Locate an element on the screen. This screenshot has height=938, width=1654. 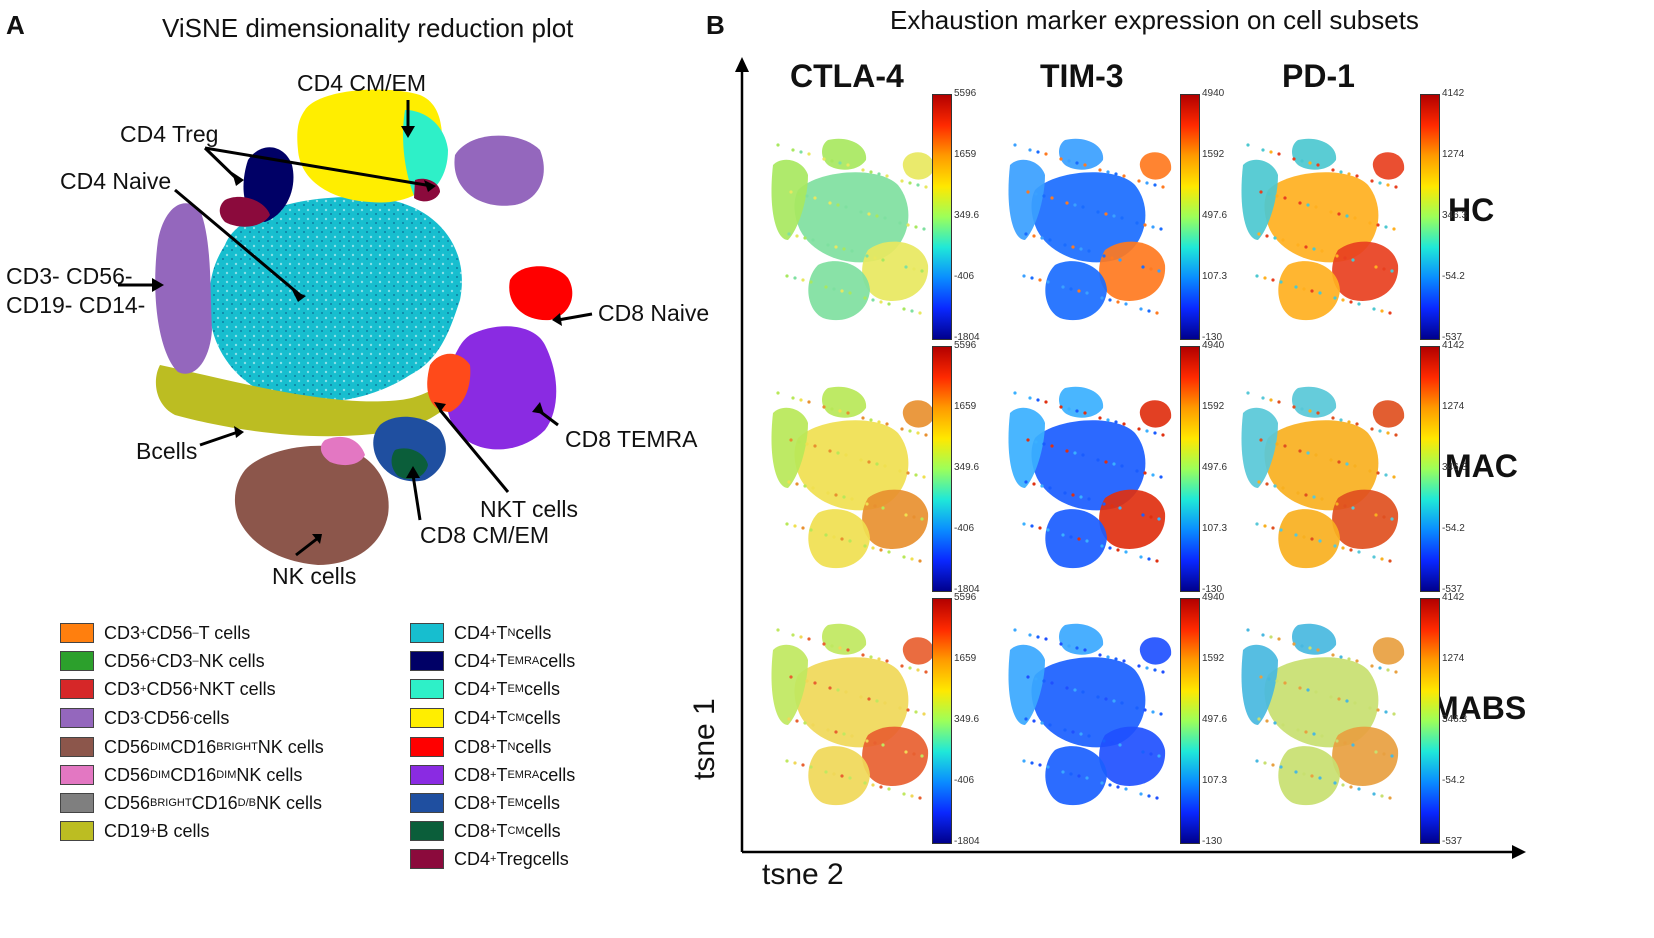
label-cd8-cmem: CD8 CM/EM is located at coordinates (485, 535).